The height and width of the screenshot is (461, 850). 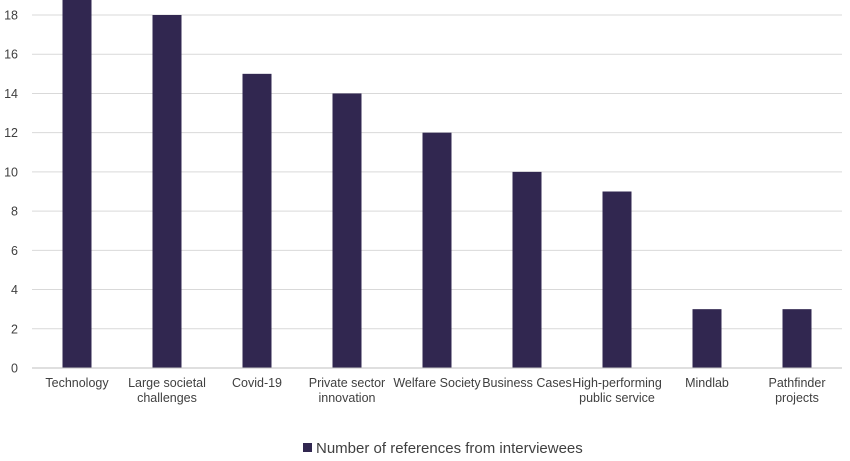 I want to click on y-tick-label-4: 4, so click(x=14, y=290).